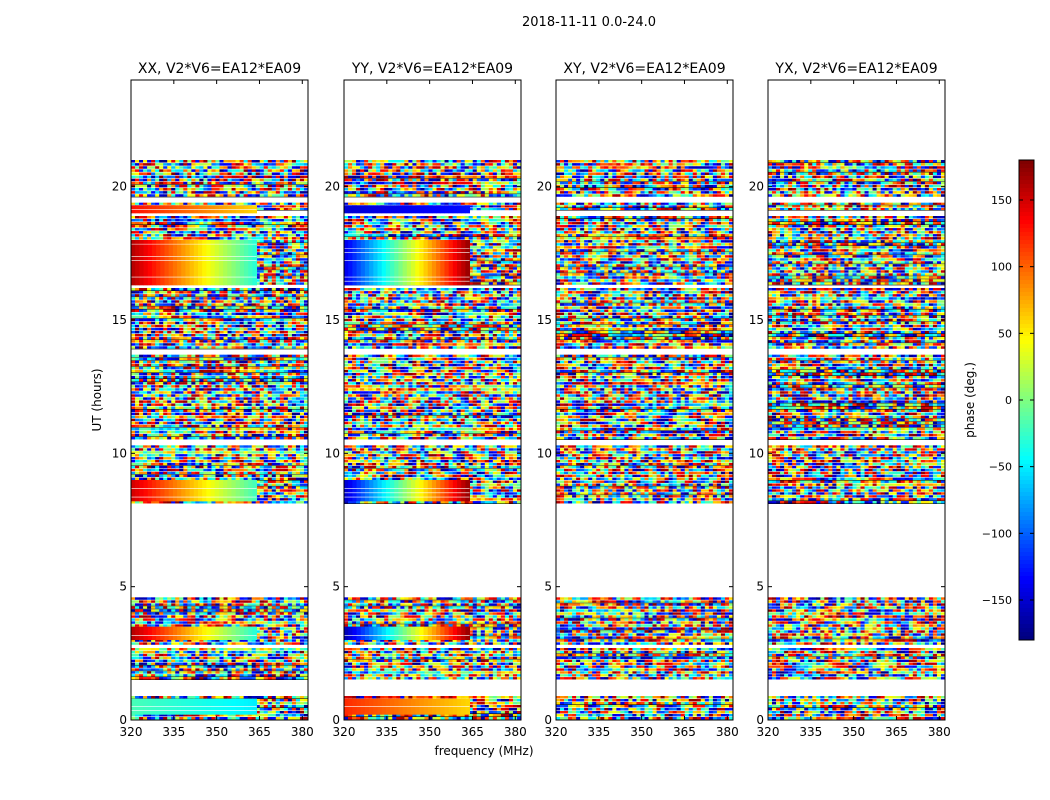 The image size is (1050, 800). Describe the element at coordinates (1001, 267) in the screenshot. I see `colorbar-tick-label: 100` at that location.